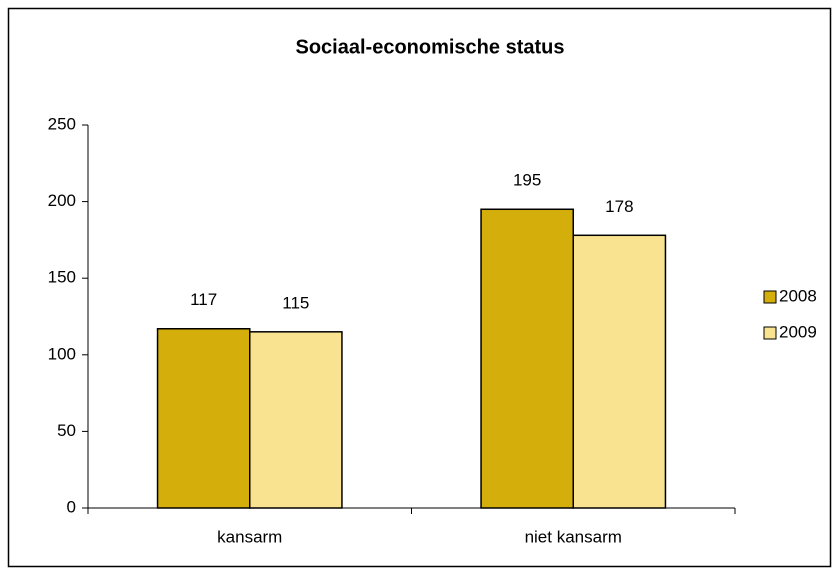 The height and width of the screenshot is (574, 839). Describe the element at coordinates (62, 353) in the screenshot. I see `y-tick-label: 100` at that location.